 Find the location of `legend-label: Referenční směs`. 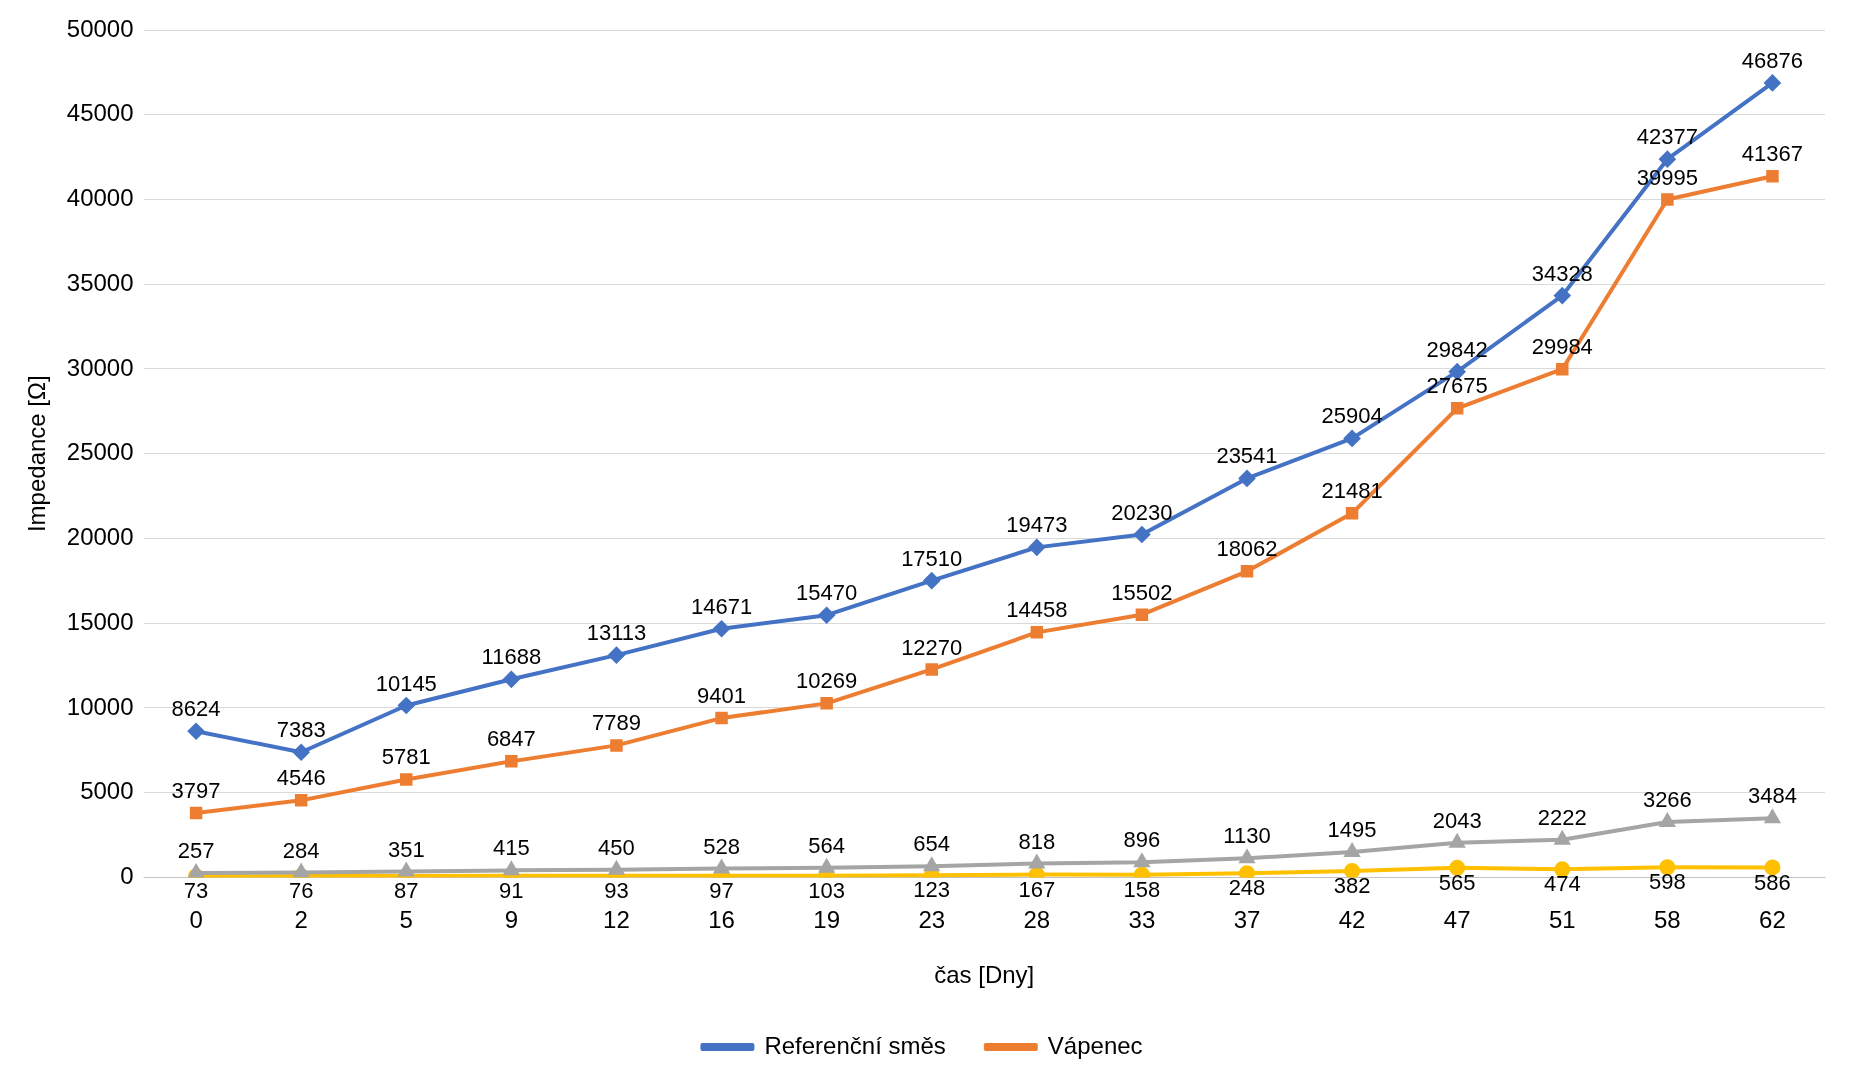

legend-label: Referenční směs is located at coordinates (855, 1045).